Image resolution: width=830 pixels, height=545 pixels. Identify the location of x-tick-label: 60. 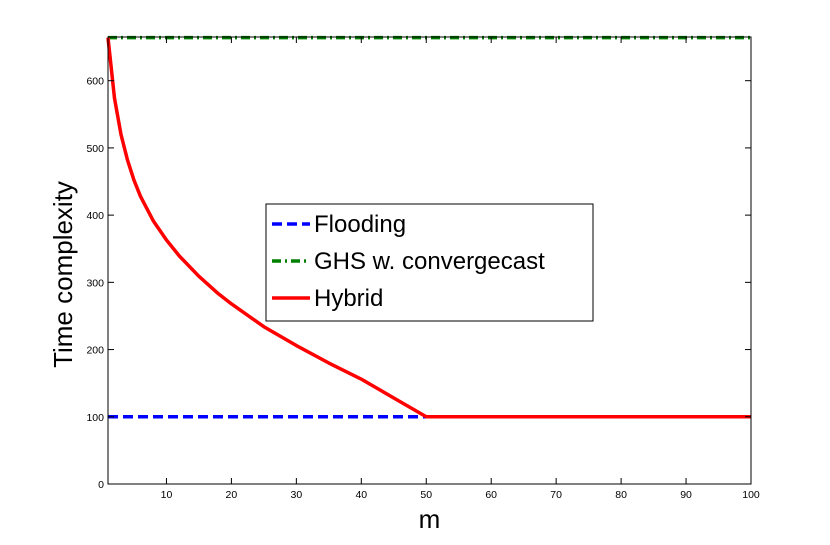
(491, 495).